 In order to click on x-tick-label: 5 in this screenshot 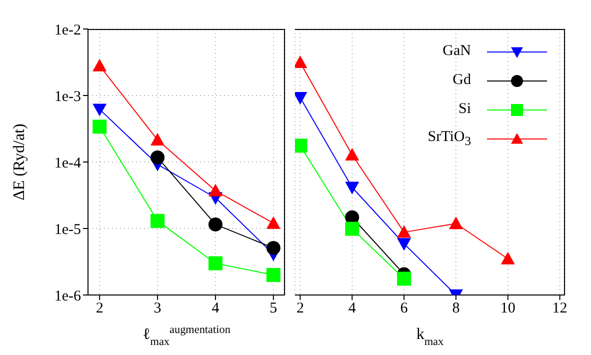, I will do `click(274, 308)`.